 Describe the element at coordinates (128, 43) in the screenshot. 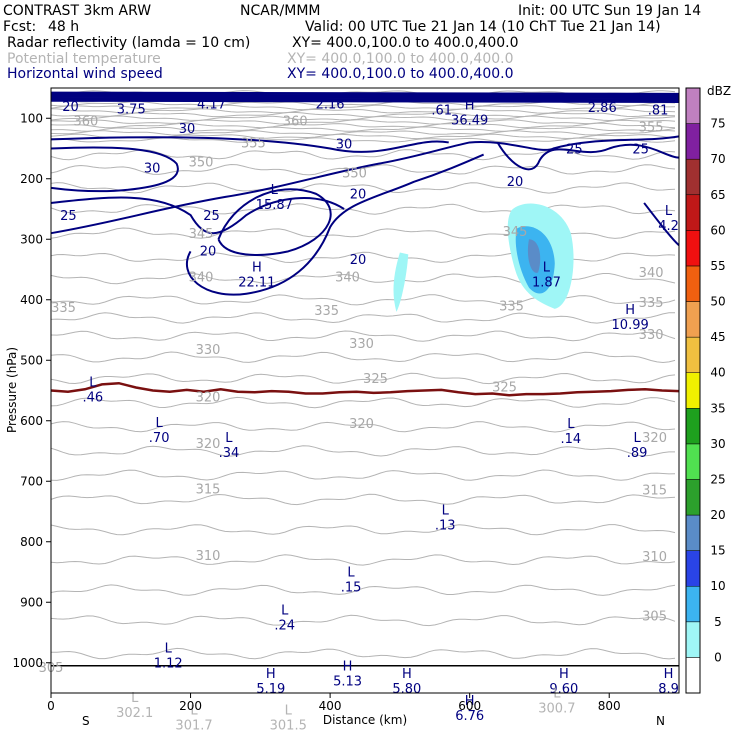

I see `field-1-name: Radar reflectivity (lamda = 10 cm)` at that location.